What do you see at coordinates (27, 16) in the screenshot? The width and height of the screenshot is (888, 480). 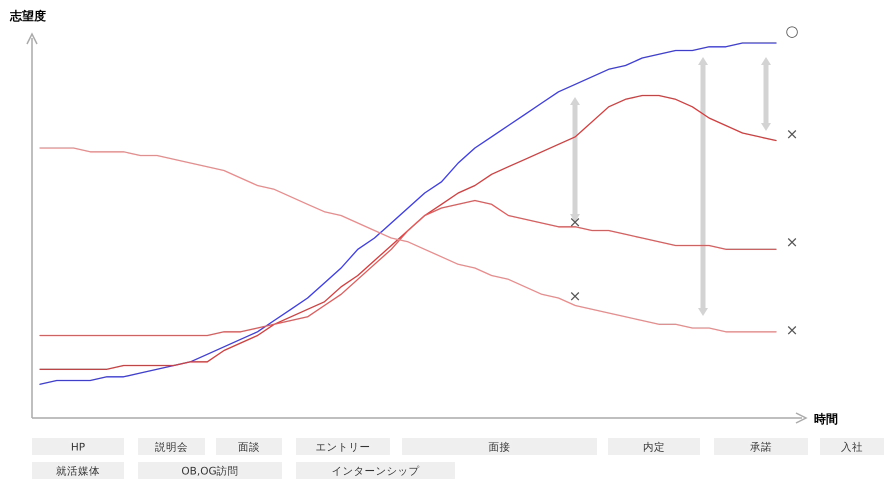 I see `y-axis-title: 志望度` at bounding box center [27, 16].